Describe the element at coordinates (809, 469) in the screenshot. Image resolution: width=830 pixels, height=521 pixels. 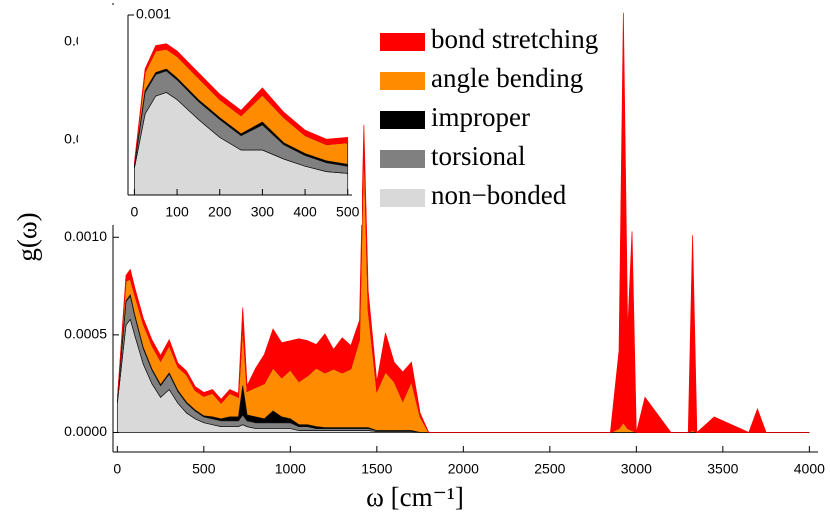
I see `x-tick-label: 4000` at that location.